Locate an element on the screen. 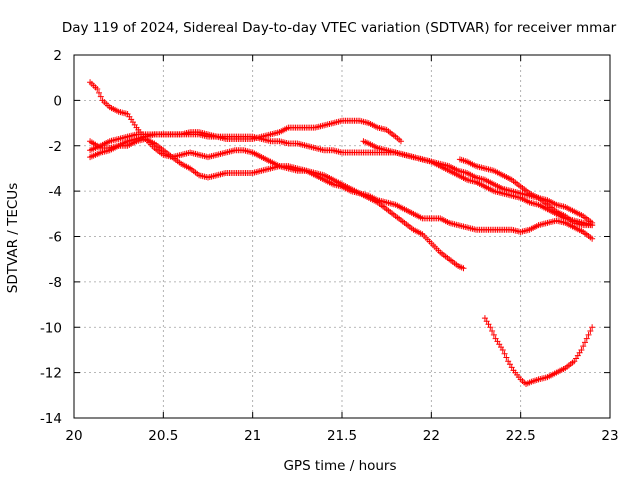 The height and width of the screenshot is (480, 640). y-tick-label: -6 is located at coordinates (55, 238).